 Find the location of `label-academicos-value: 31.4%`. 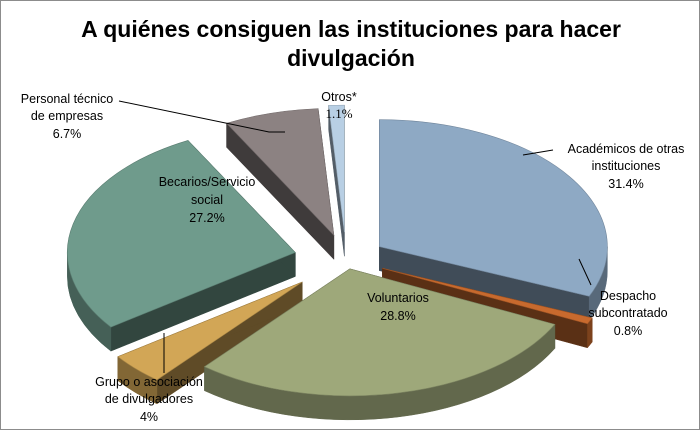

label-academicos-value: 31.4% is located at coordinates (625, 184).